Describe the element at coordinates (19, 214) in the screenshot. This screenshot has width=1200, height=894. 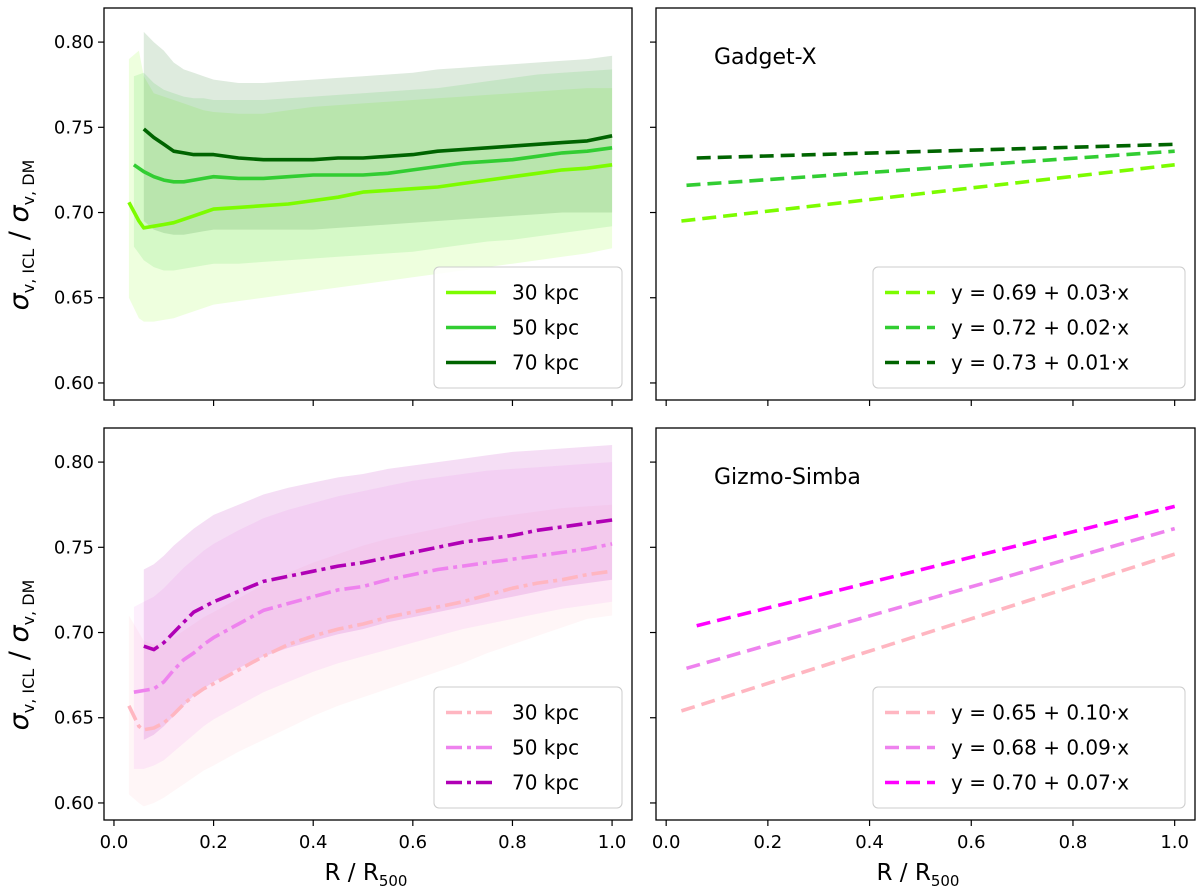
I see `y-label-sigma-den: σ` at that location.